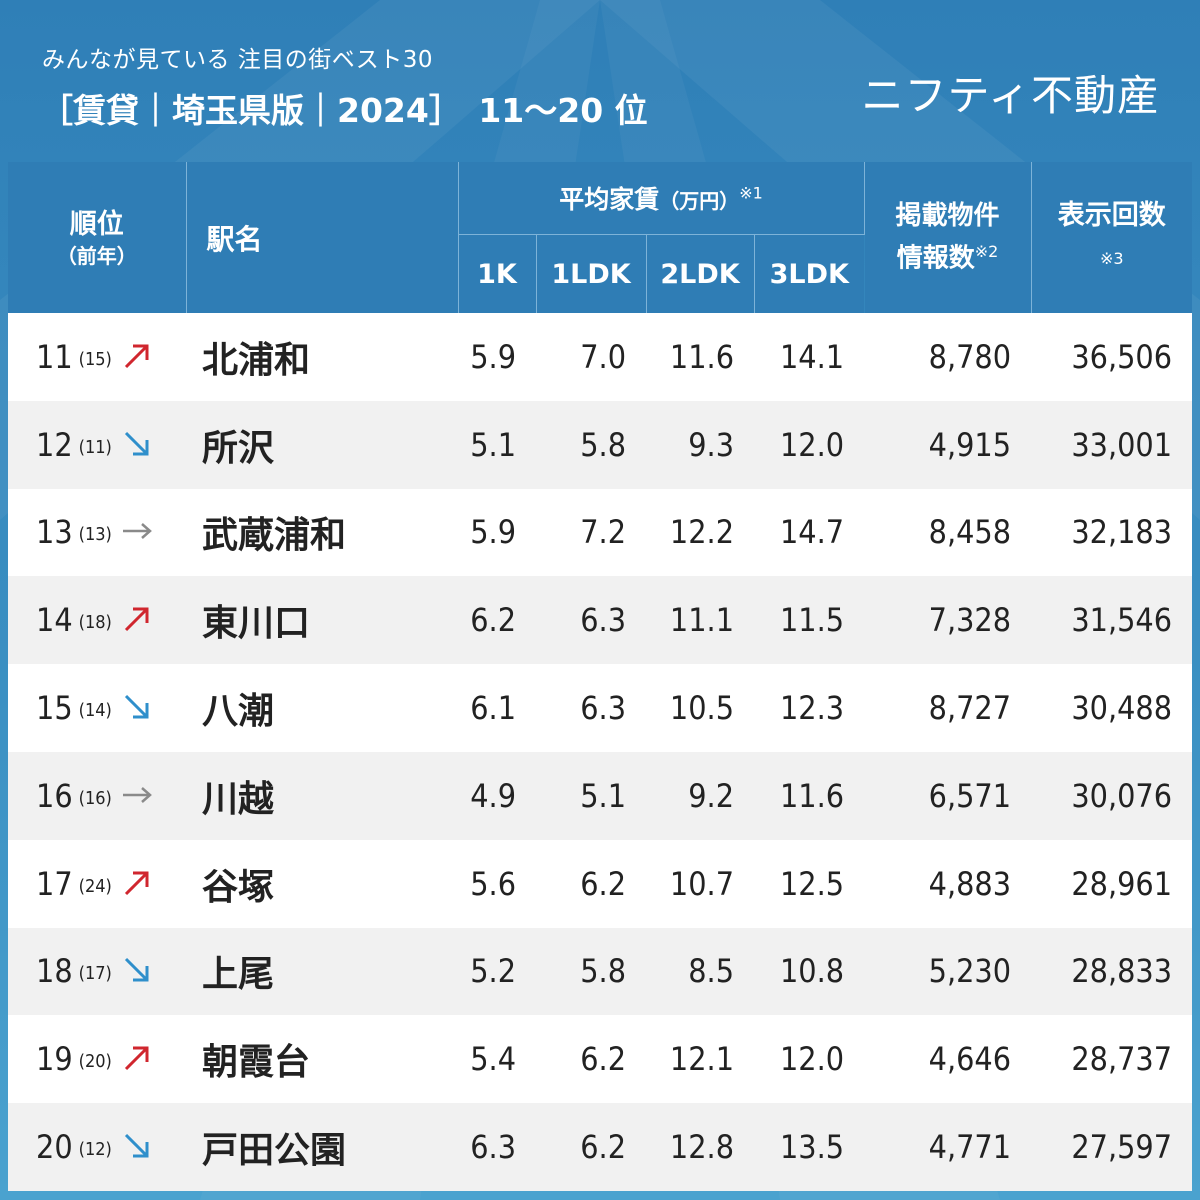  I want to click on rank-cell: 14 (18), so click(97, 620).